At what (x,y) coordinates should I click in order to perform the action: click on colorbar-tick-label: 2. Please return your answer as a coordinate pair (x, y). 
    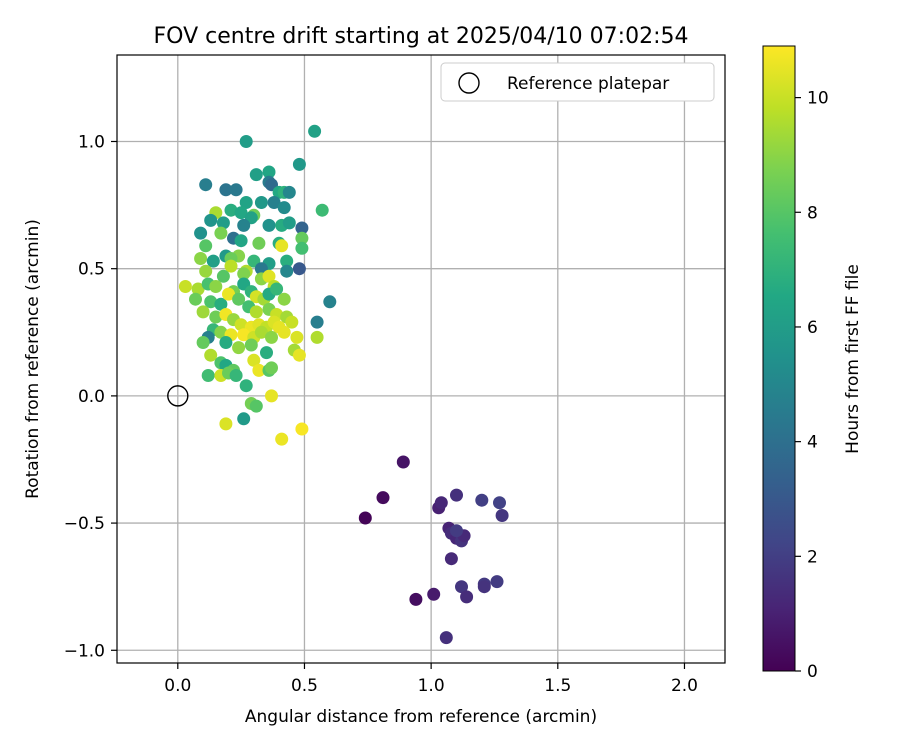
    Looking at the image, I should click on (812, 557).